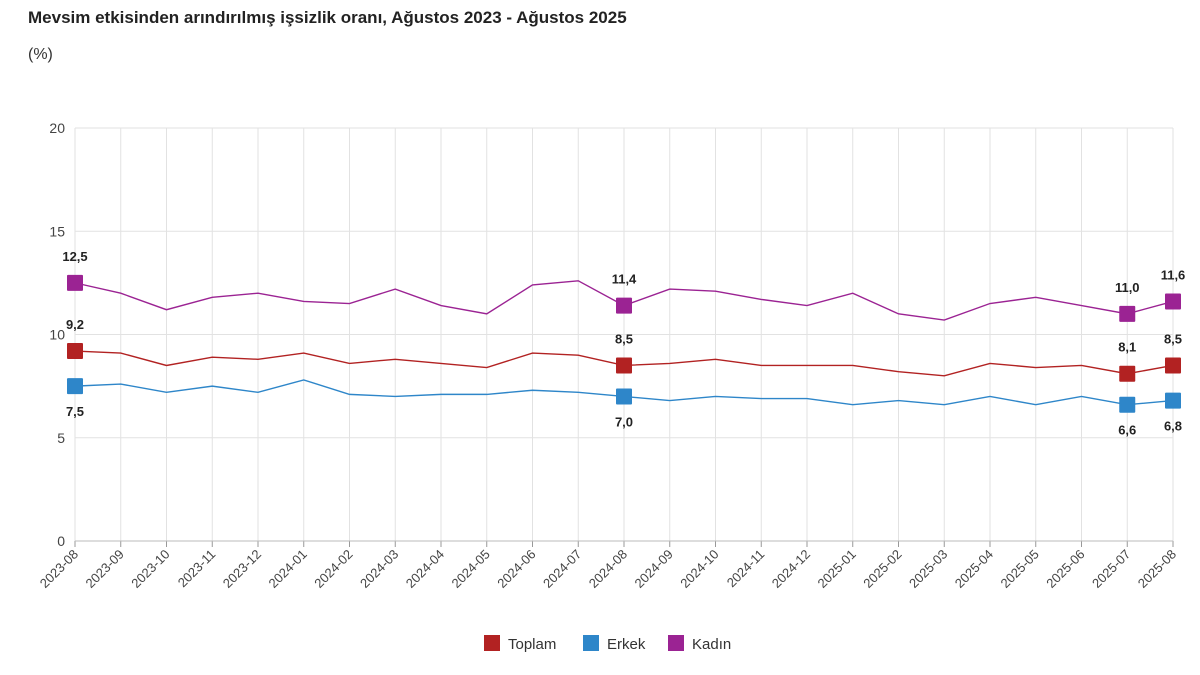  I want to click on data-label: 7,5, so click(75, 411).